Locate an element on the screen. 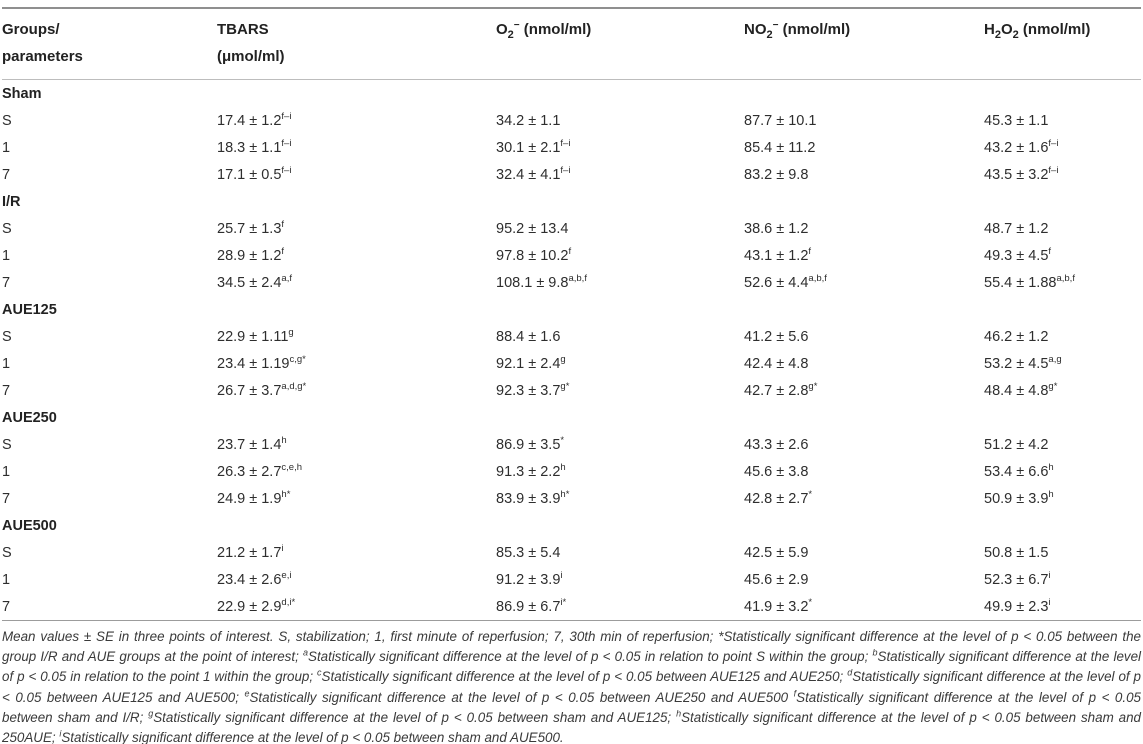 This screenshot has width=1143, height=744. value-cell: 42.5 ± 5.9 is located at coordinates (776, 552).